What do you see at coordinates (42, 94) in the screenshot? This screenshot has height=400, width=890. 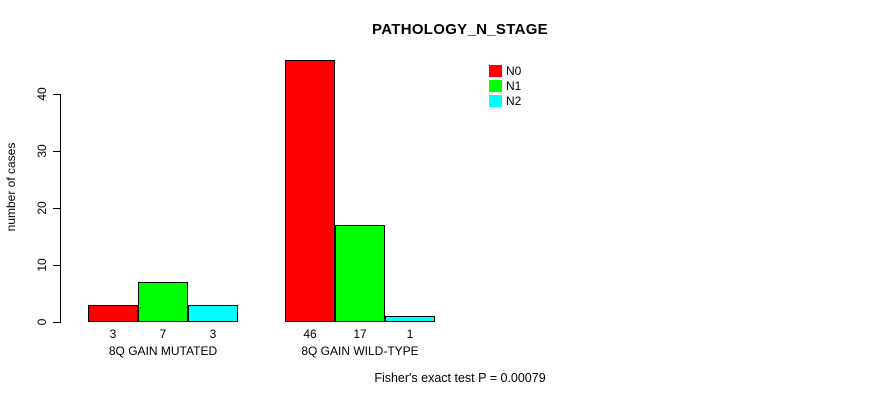 I see `y-tick-label: 40` at bounding box center [42, 94].